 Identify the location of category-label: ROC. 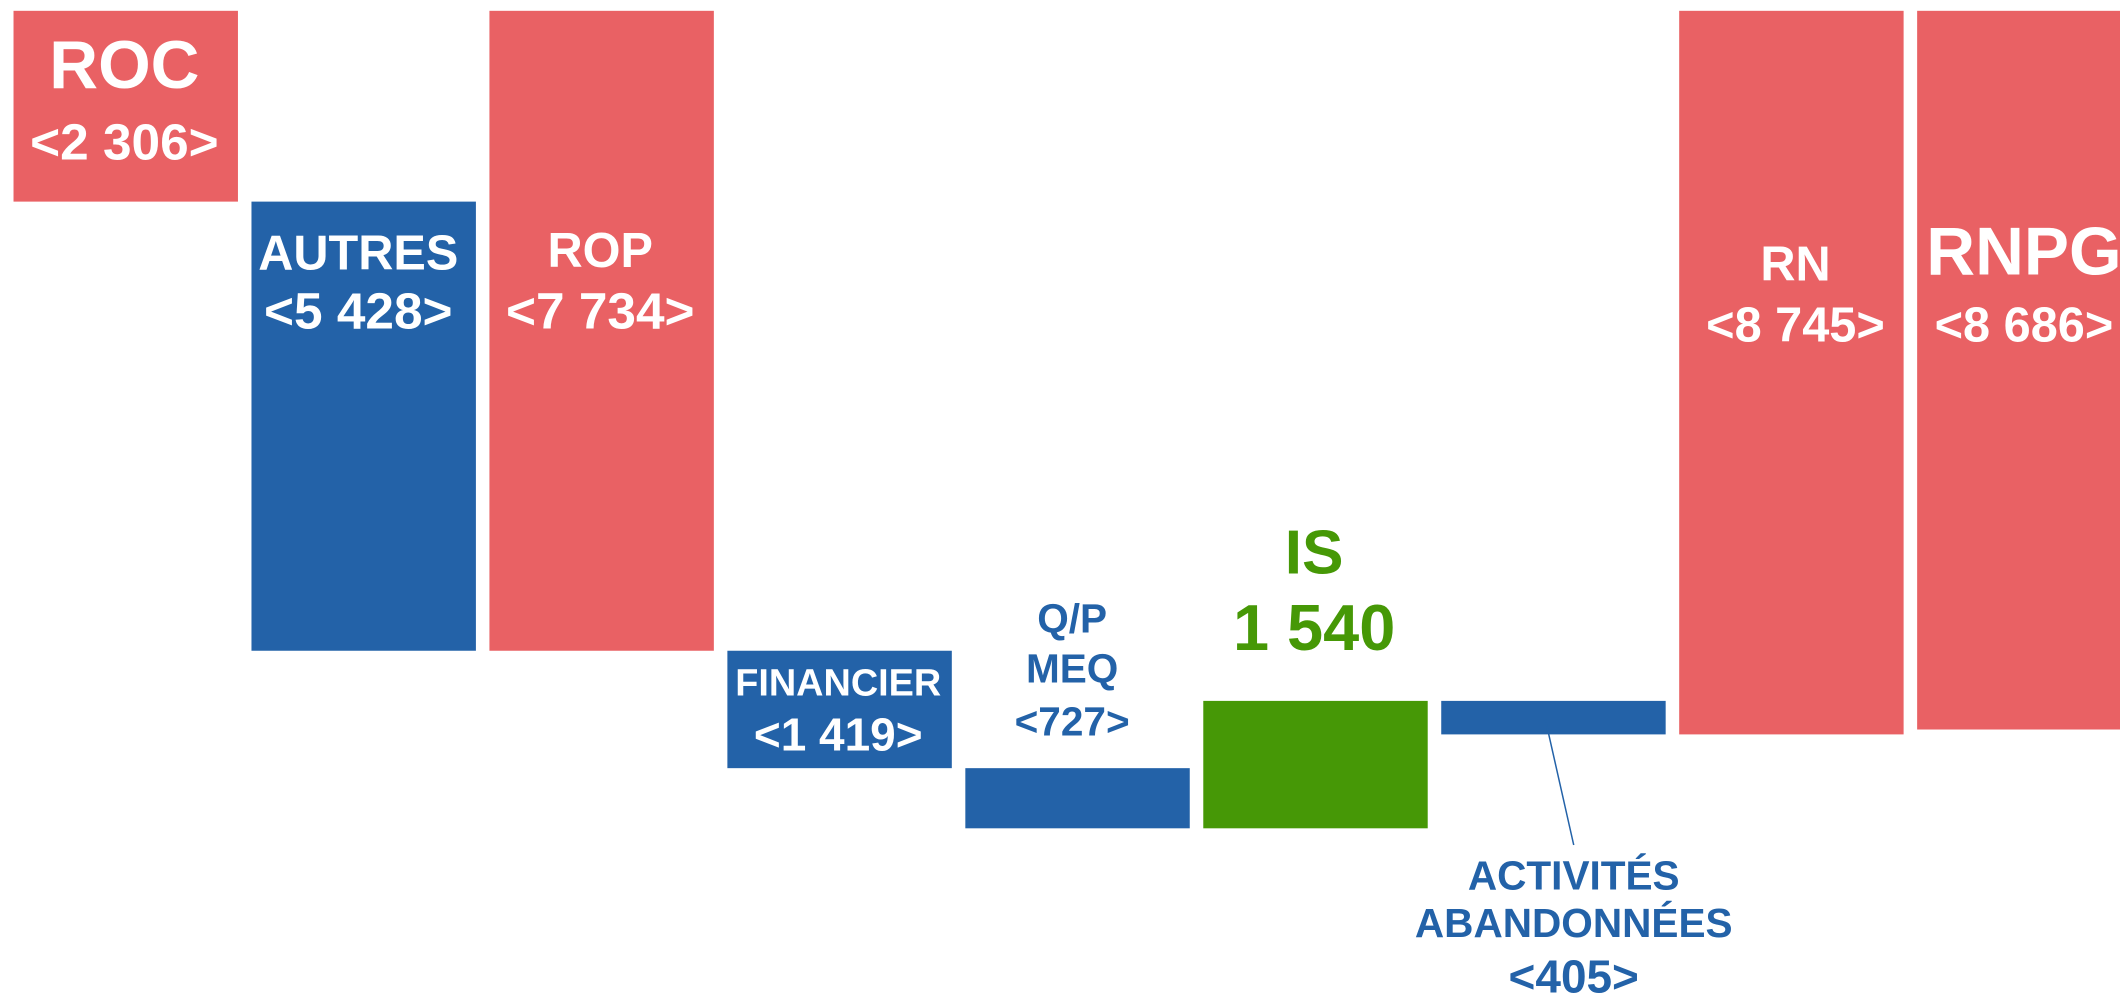
(124, 65).